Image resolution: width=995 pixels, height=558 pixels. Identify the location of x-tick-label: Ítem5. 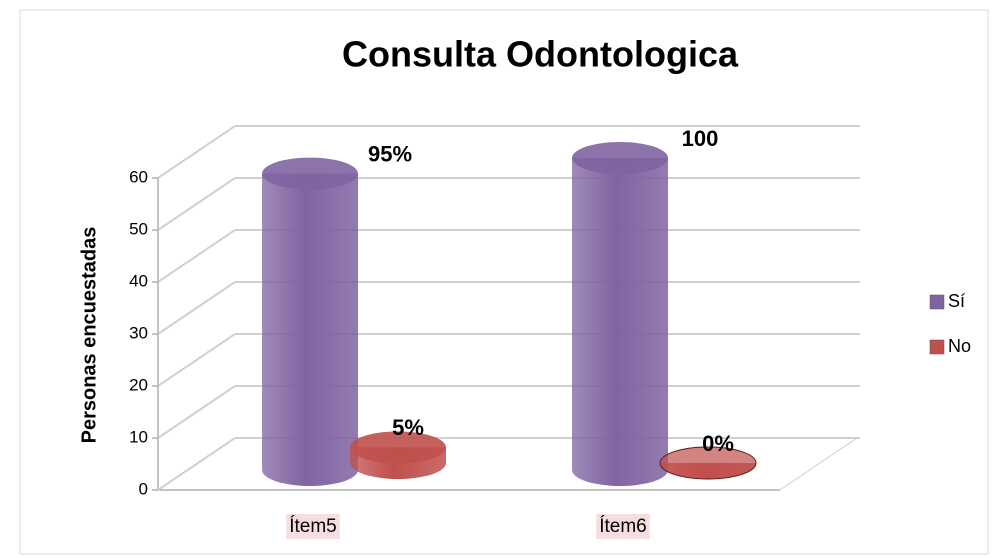
(313, 526).